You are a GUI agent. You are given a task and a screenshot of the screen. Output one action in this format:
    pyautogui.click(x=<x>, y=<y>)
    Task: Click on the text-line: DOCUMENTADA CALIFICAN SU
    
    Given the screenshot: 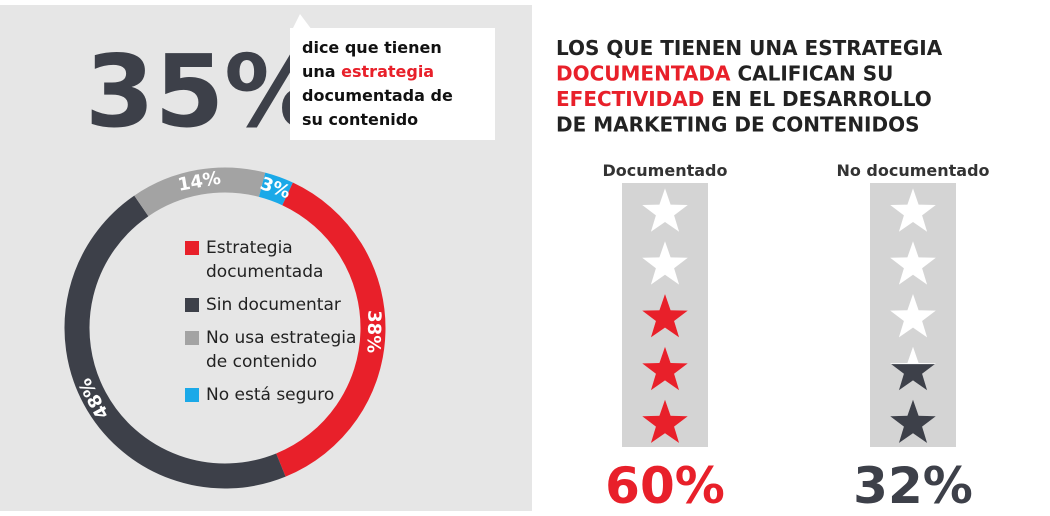 What is the action you would take?
    pyautogui.click(x=724, y=74)
    